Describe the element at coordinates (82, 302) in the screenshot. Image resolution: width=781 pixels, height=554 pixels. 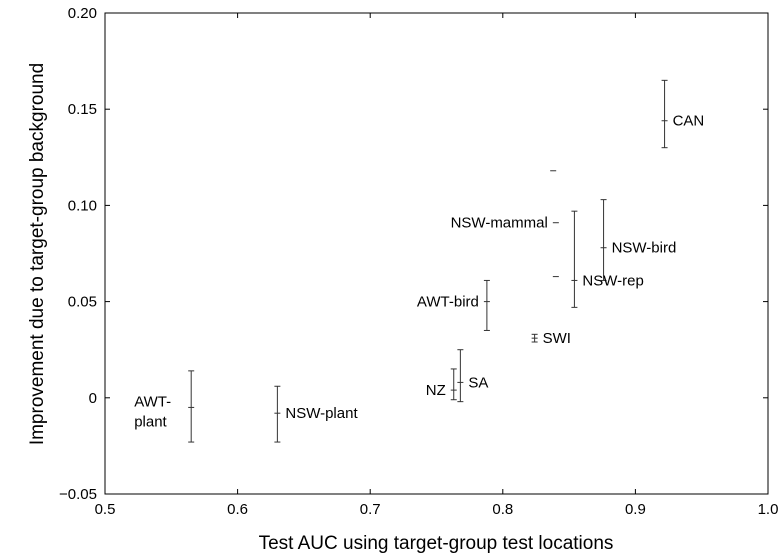
I see `y-tick-label: 0.05` at that location.